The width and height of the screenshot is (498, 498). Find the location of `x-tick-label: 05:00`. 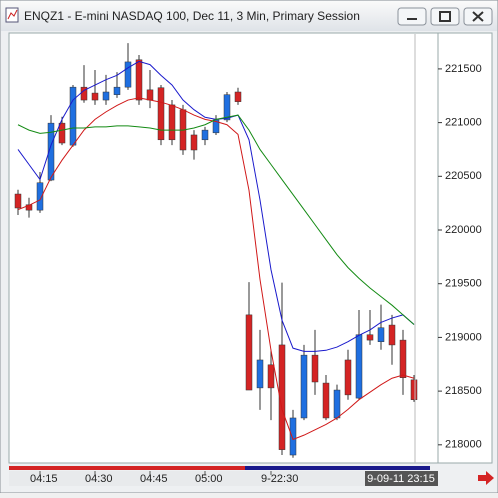

x-tick-label: 05:00 is located at coordinates (209, 479).